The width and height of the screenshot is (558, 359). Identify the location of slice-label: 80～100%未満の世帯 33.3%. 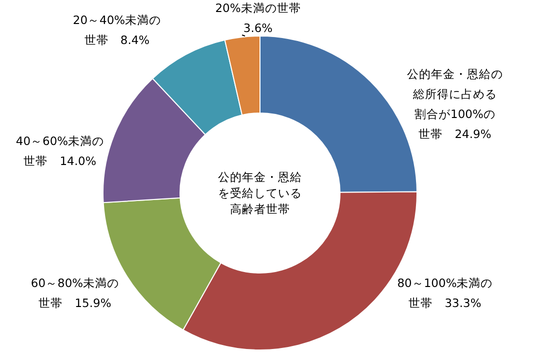
(445, 293).